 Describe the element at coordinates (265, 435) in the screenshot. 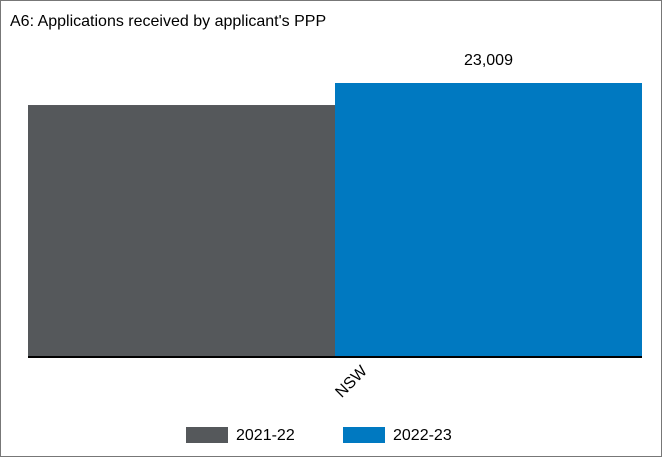

I see `legend-label: 2021-22` at that location.